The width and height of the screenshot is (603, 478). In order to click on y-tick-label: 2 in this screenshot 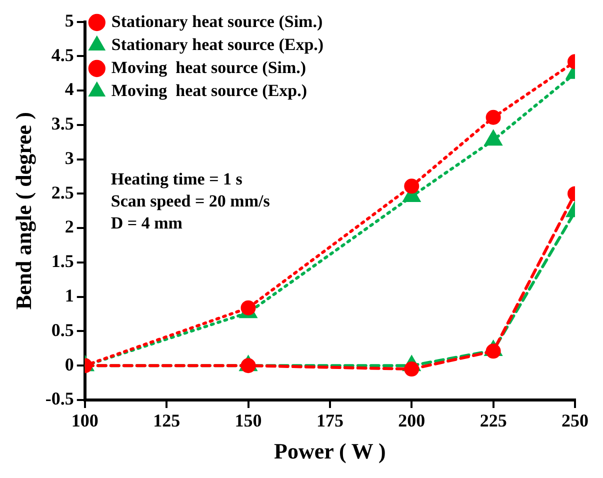, I will do `click(69, 226)`.